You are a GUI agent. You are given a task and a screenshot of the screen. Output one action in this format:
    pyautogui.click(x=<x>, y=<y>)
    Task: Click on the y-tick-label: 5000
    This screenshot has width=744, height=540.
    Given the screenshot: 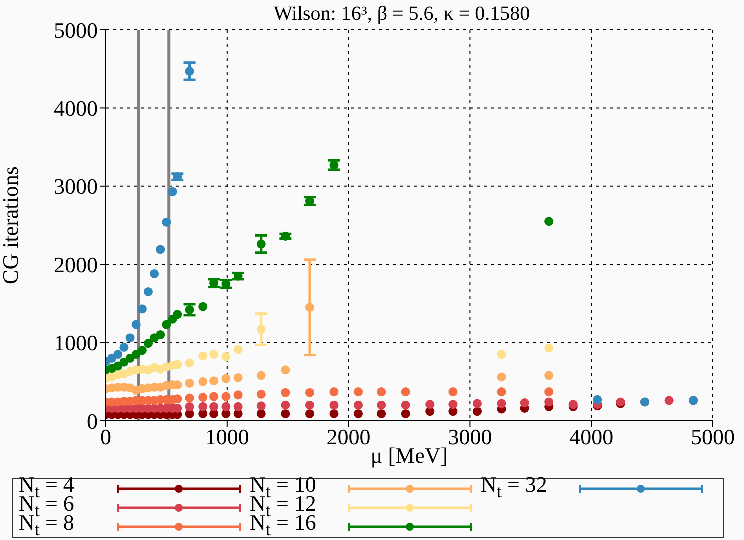 What is the action you would take?
    pyautogui.click(x=76, y=30)
    